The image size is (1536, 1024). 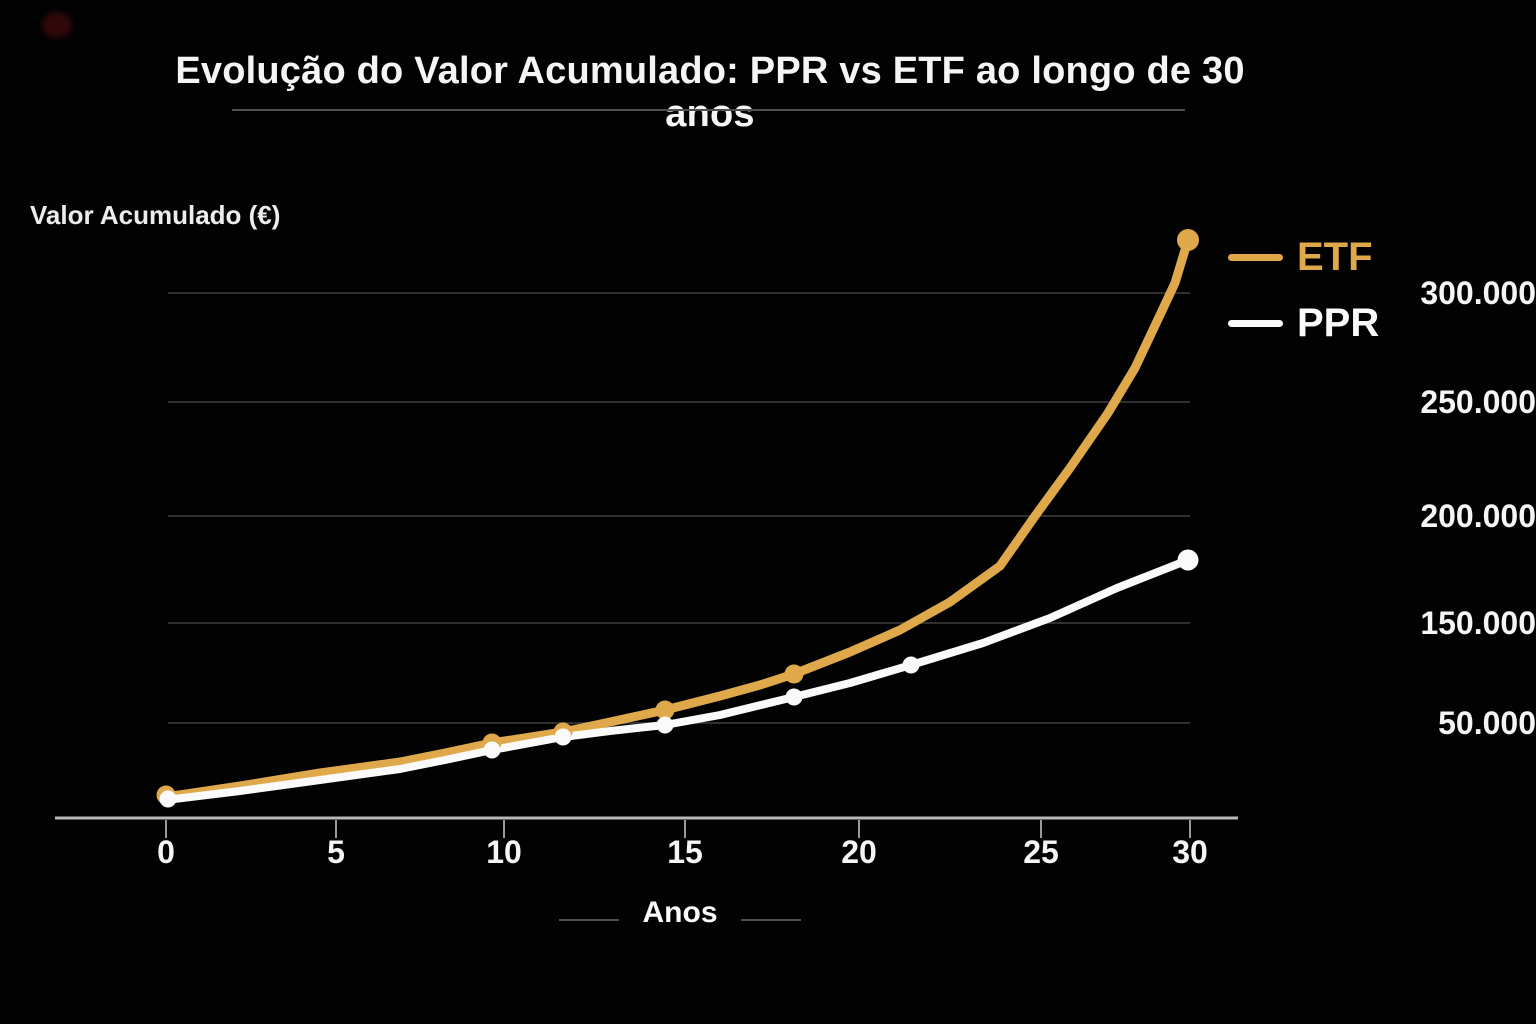 I want to click on xlabel-left-dash, so click(x=589, y=920).